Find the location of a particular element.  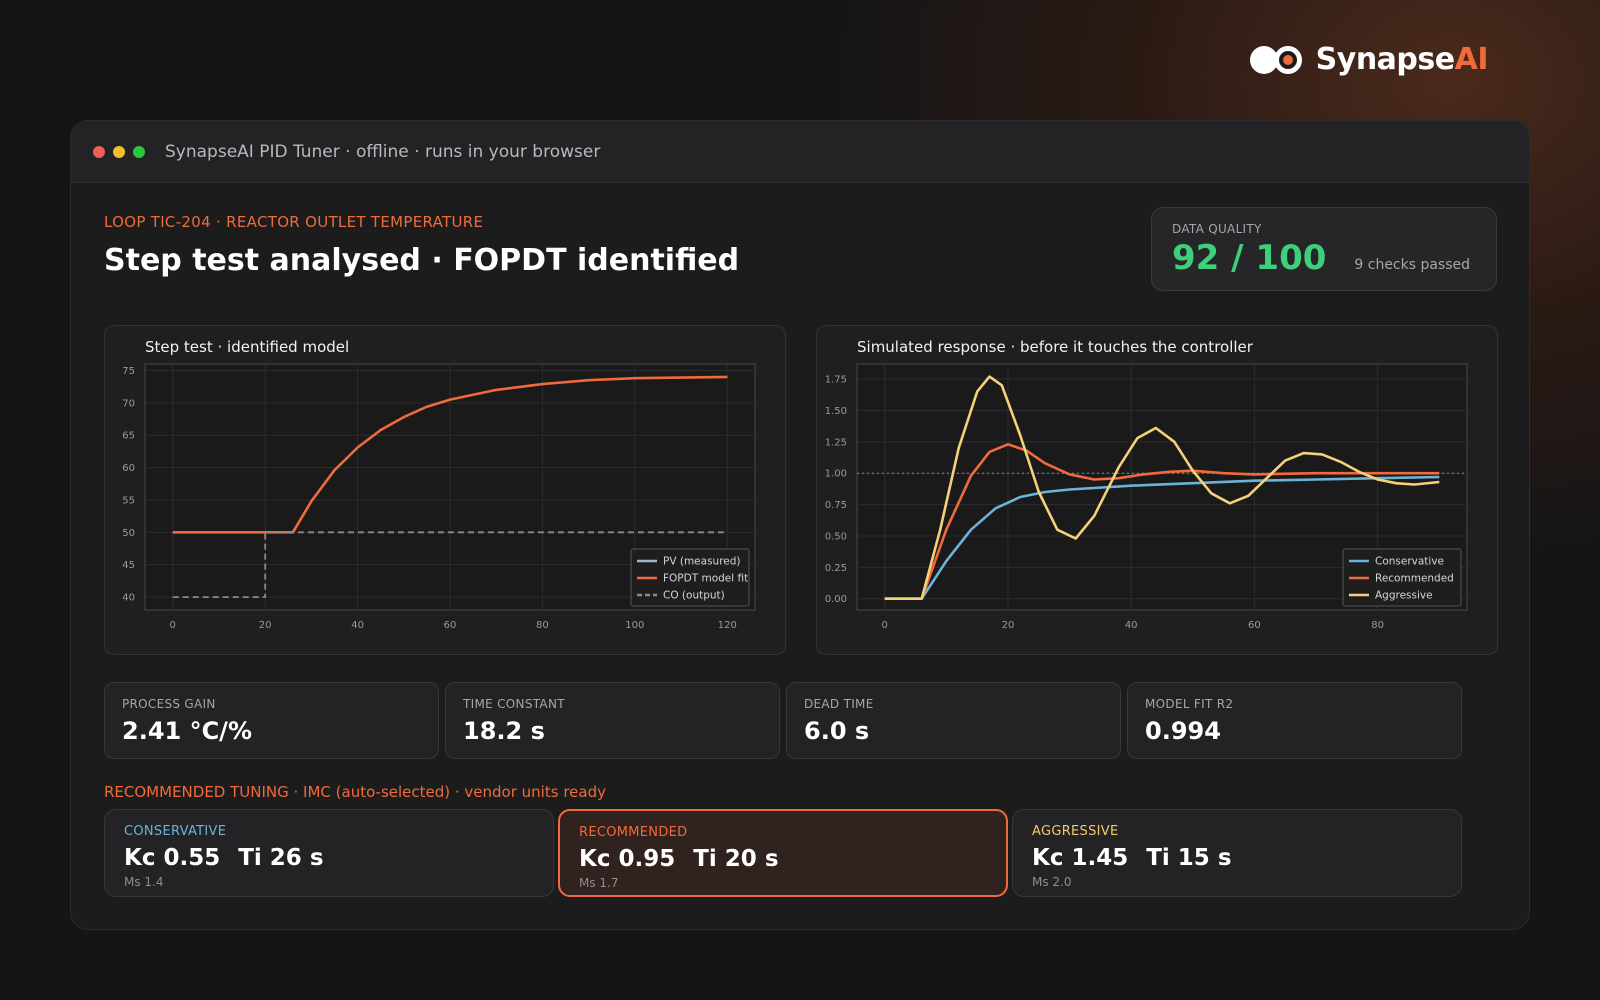

simulated-response-legend-box is located at coordinates (1402, 577).